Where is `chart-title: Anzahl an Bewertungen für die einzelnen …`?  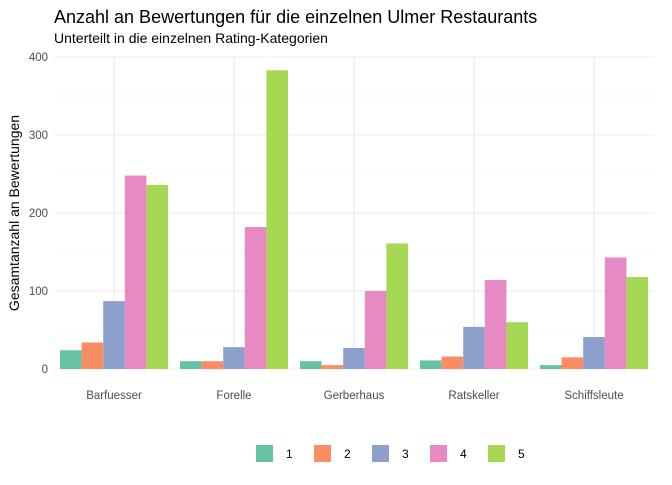 chart-title: Anzahl an Bewertungen für die einzelnen … is located at coordinates (295, 17).